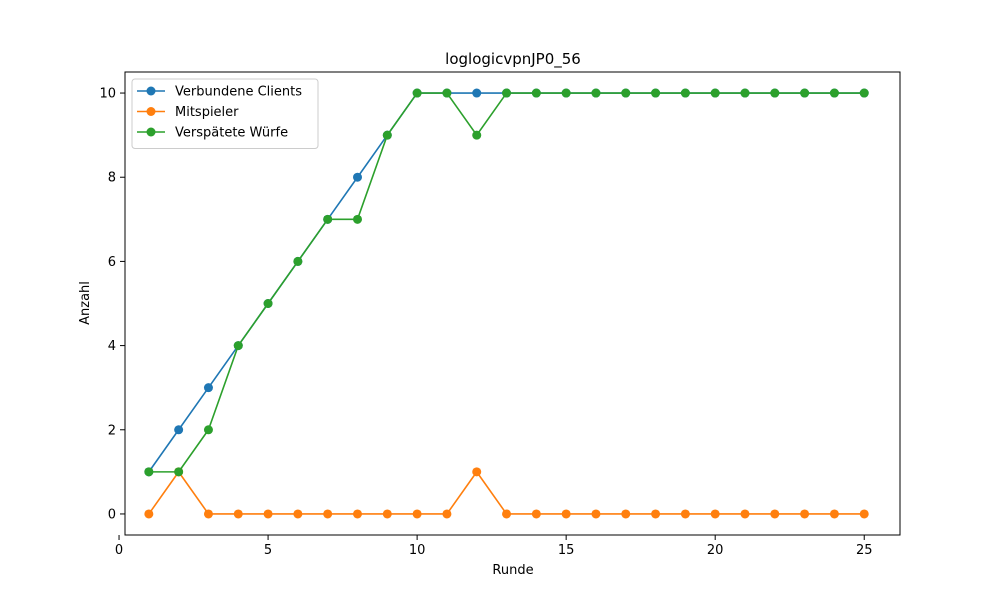 This screenshot has height=600, width=1000. Describe the element at coordinates (494, 546) in the screenshot. I see `x-axis-ticks: 0 5 10 15 20 25` at that location.